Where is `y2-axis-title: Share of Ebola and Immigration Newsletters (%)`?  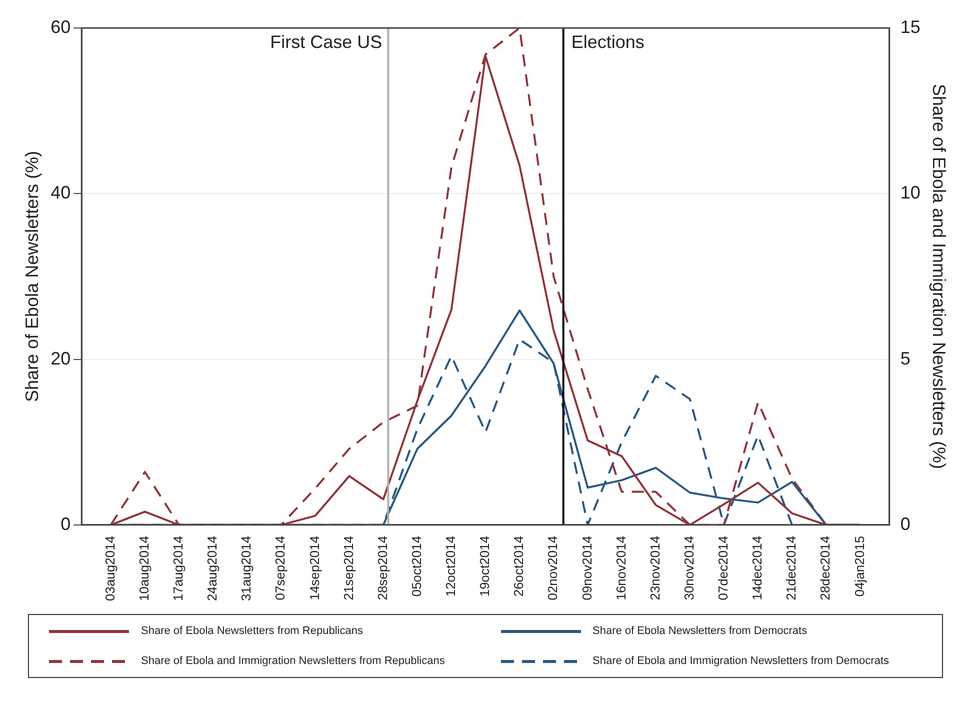 y2-axis-title: Share of Ebola and Immigration Newsletters (%) is located at coordinates (939, 277).